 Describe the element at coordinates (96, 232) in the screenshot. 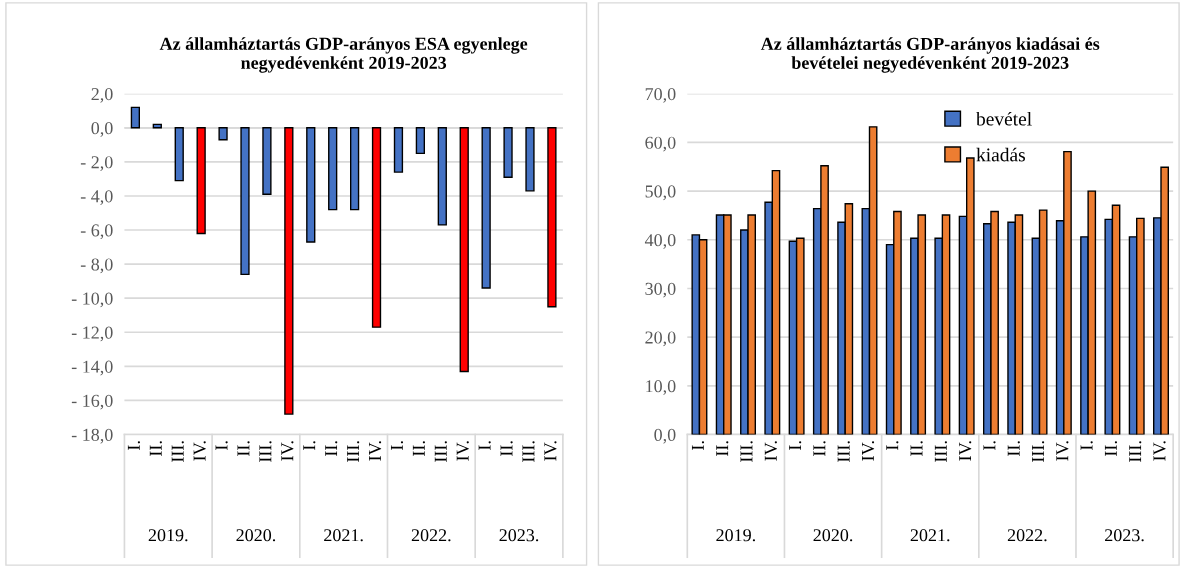

I see `y-tick-label: - 6,0` at that location.